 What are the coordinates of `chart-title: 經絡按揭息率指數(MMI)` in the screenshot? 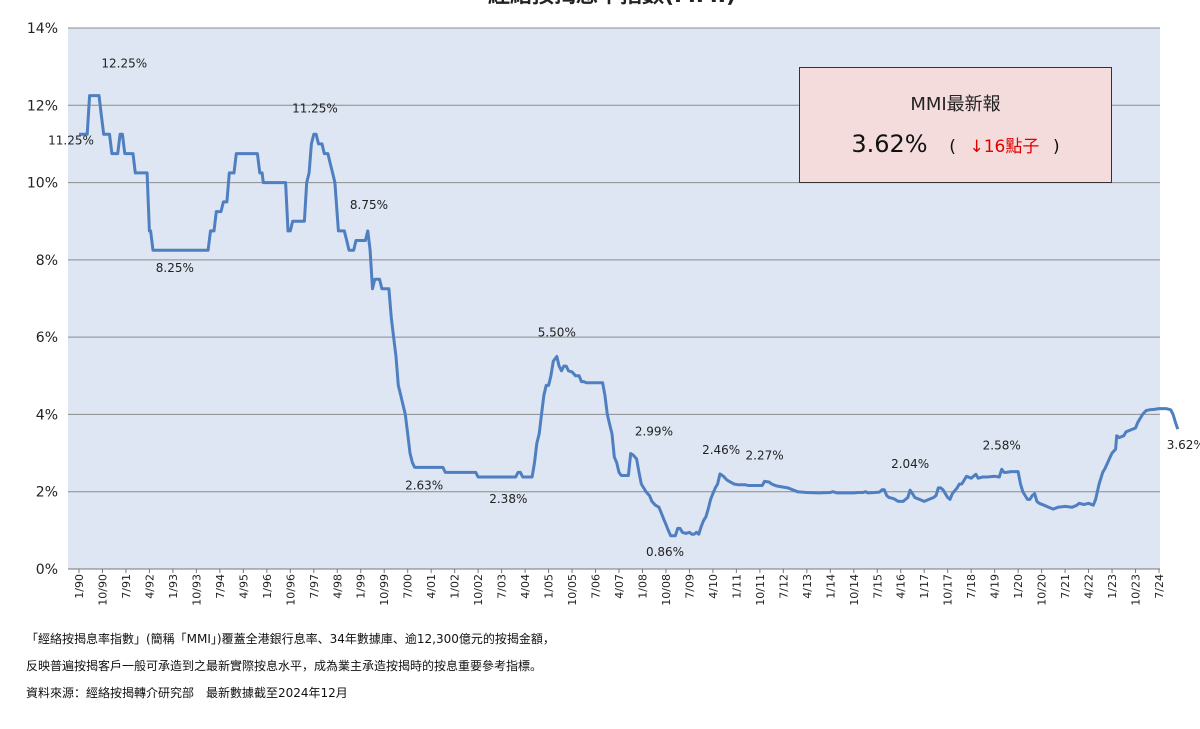 It's located at (612, 4).